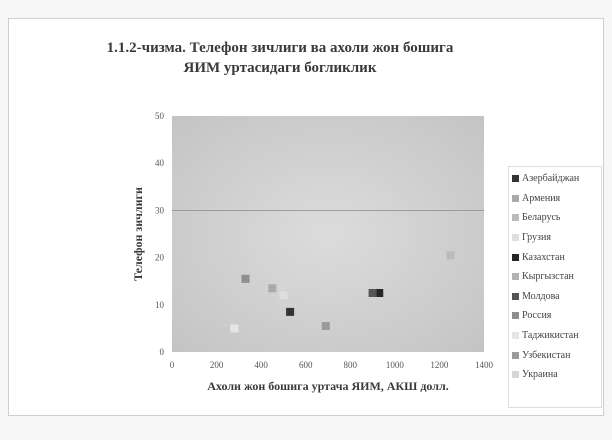 This screenshot has height=440, width=612. I want to click on legend-label: Молдова, so click(541, 296).